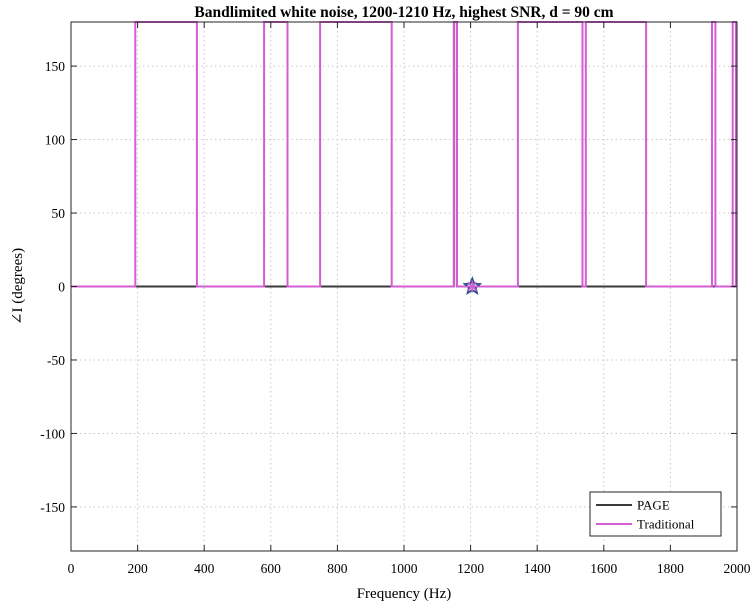  What do you see at coordinates (470, 568) in the screenshot?
I see `x-tick-label: 1200` at bounding box center [470, 568].